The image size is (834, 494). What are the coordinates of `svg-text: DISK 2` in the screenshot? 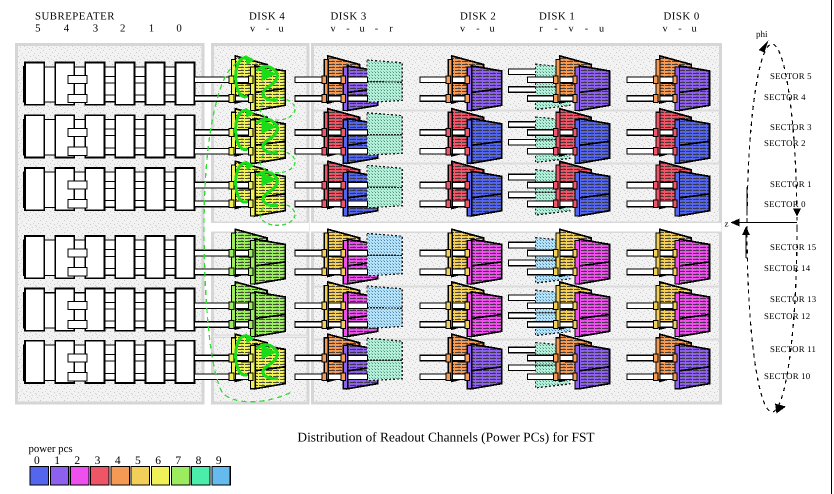 It's located at (478, 17).